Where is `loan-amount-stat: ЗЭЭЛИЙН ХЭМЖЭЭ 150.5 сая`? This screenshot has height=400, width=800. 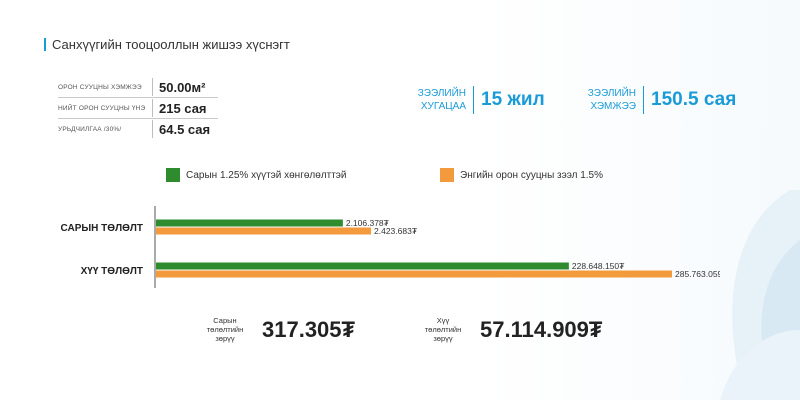
loan-amount-stat: ЗЭЭЛИЙН ХЭМЖЭЭ 150.5 сая is located at coordinates (651, 100).